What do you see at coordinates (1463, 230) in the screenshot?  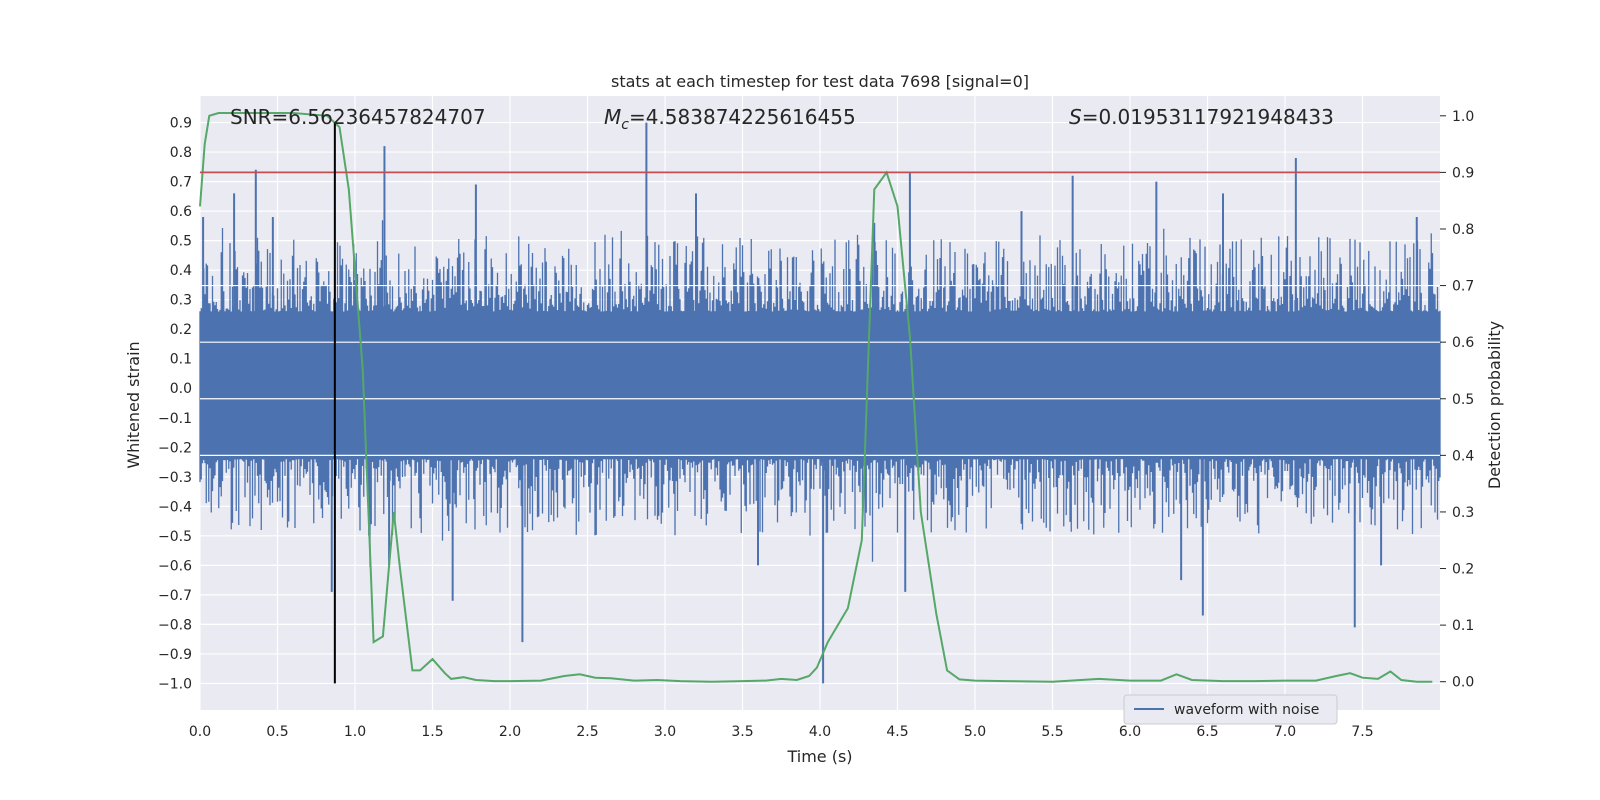 I see `y-right-tick-label: 0.8` at bounding box center [1463, 230].